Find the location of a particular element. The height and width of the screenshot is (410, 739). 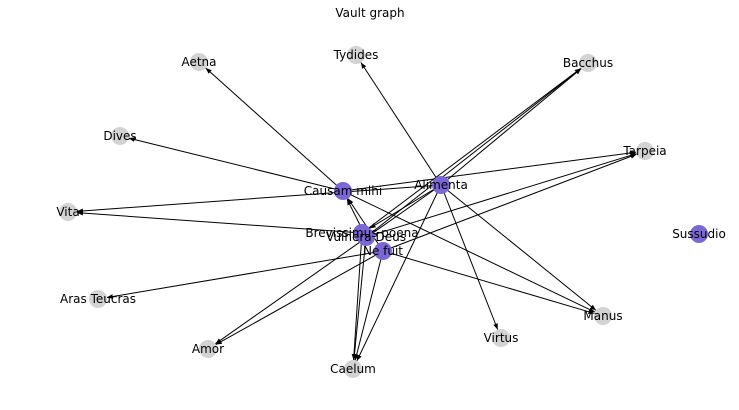

node-label-causam-mihi: Causam mihi is located at coordinates (343, 191).